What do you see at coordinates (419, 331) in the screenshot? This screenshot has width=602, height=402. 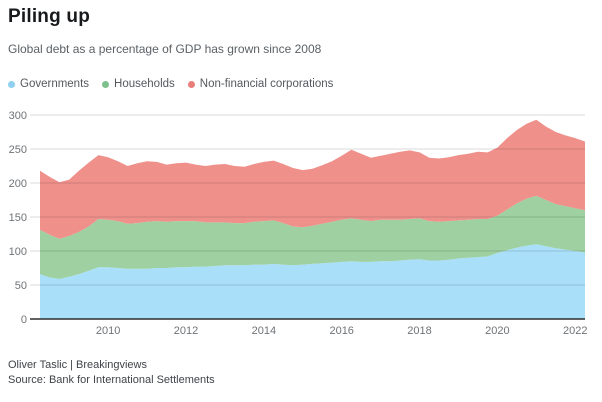 I see `x-tick-label: 2018` at bounding box center [419, 331].